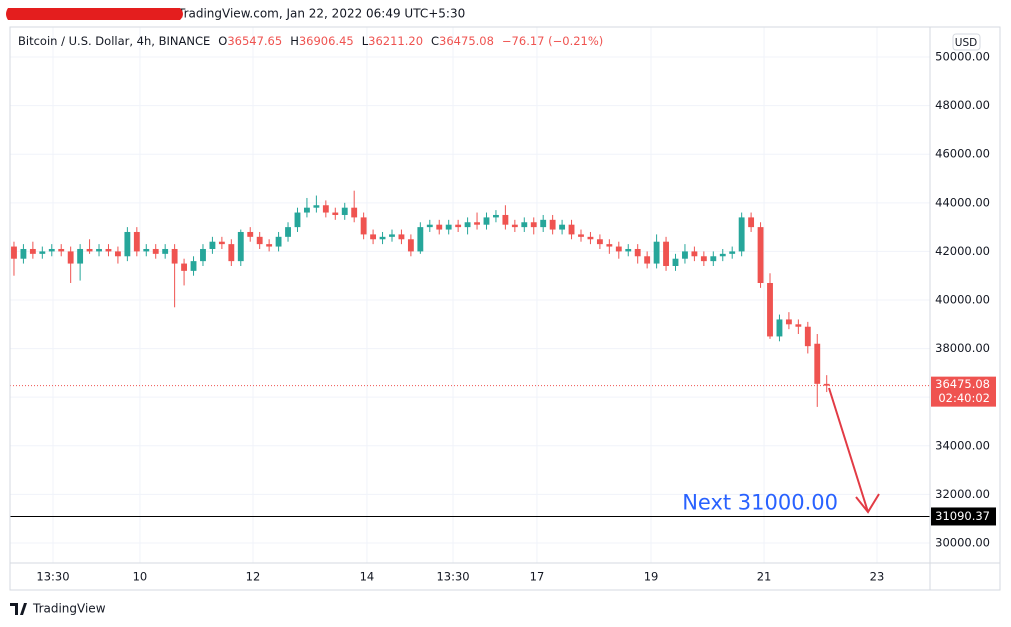 This screenshot has height=627, width=1011. Describe the element at coordinates (552, 41) in the screenshot. I see `change: −76.17 (−0.21%)` at that location.